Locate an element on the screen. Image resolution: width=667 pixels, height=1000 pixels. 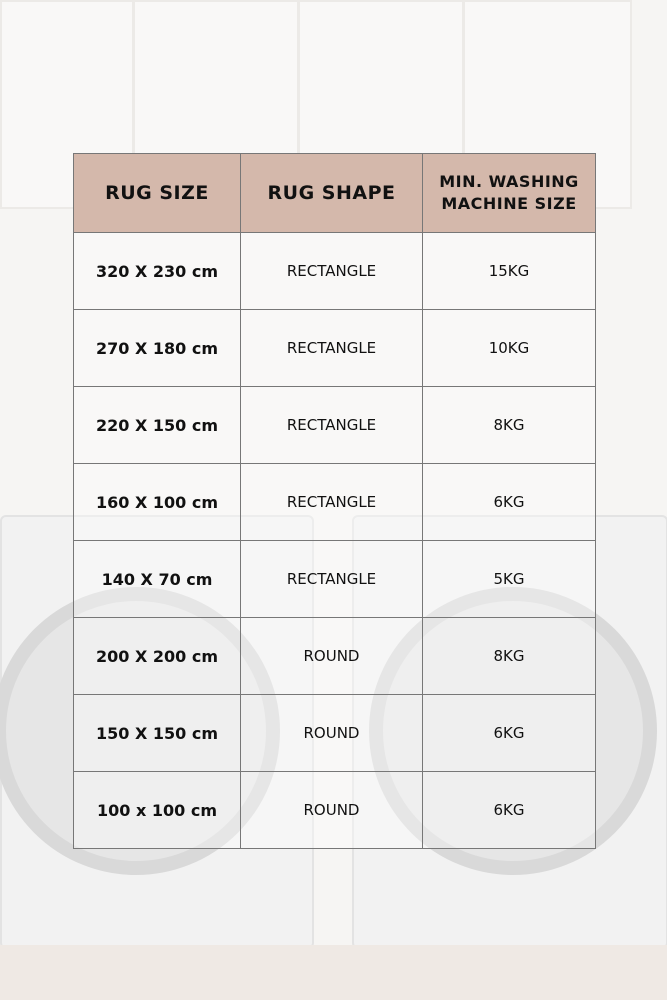
table-row: 150 X 150 cm ROUND 6KG is located at coordinates (334, 733).